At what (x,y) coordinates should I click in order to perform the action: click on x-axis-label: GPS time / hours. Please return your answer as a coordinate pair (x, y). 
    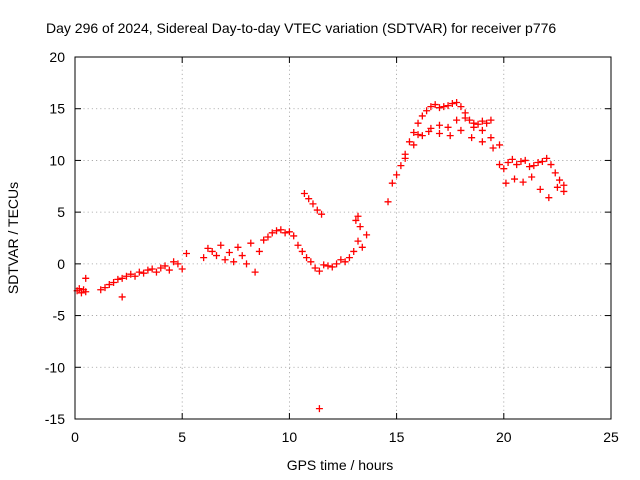
    Looking at the image, I should click on (340, 465).